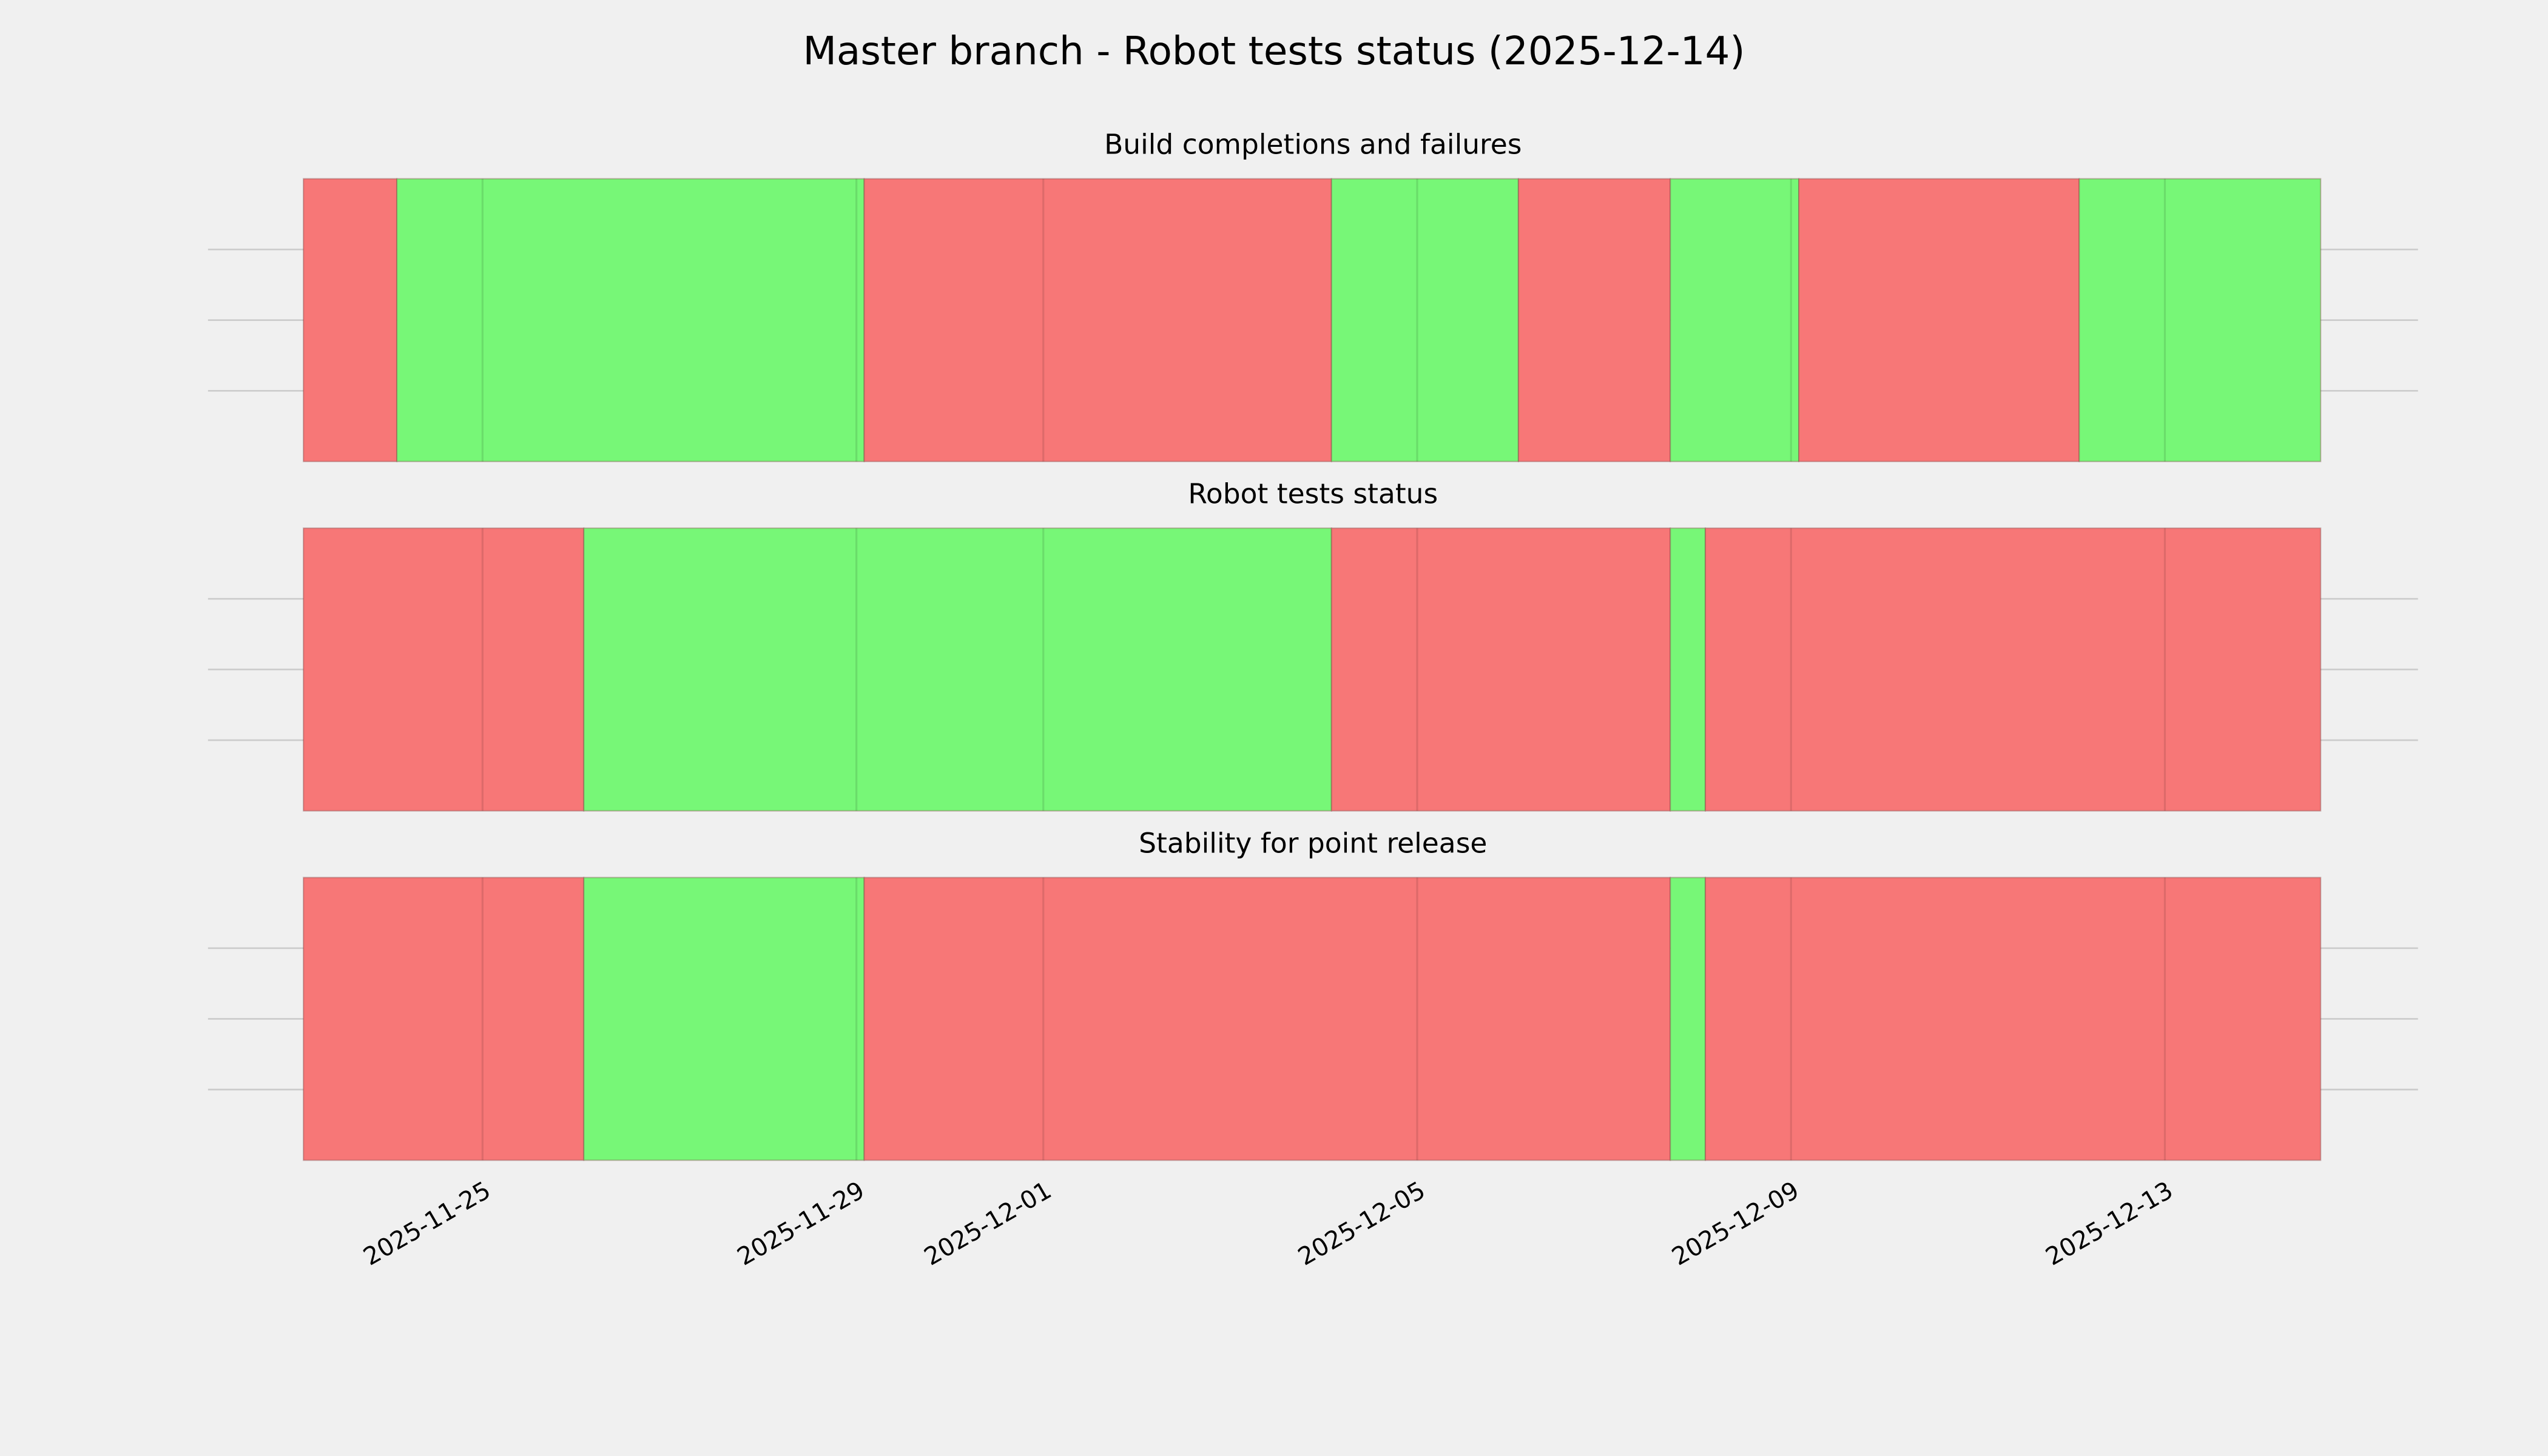 The image size is (2548, 1456). I want to click on panel-title: Stability for point release, so click(1313, 843).